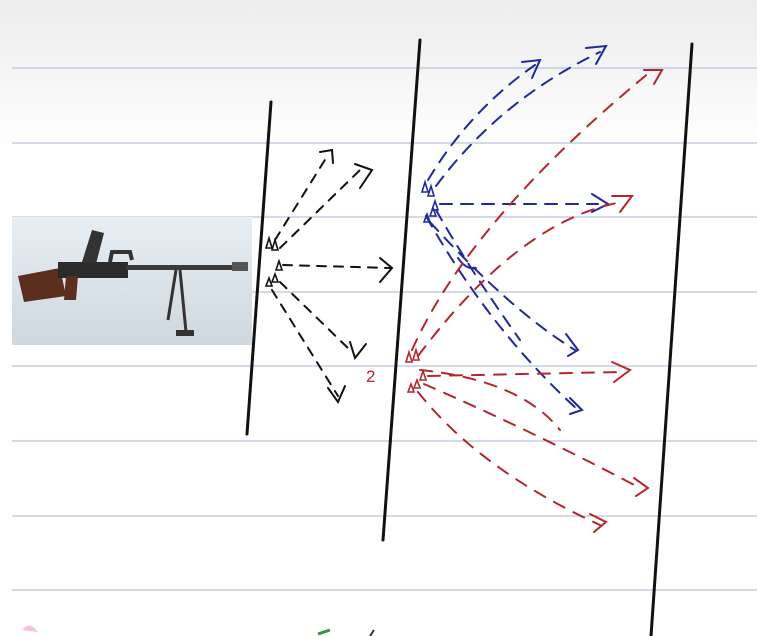 This screenshot has height=636, width=757. Describe the element at coordinates (416, 370) in the screenshot. I see `bullet-icons-red` at that location.